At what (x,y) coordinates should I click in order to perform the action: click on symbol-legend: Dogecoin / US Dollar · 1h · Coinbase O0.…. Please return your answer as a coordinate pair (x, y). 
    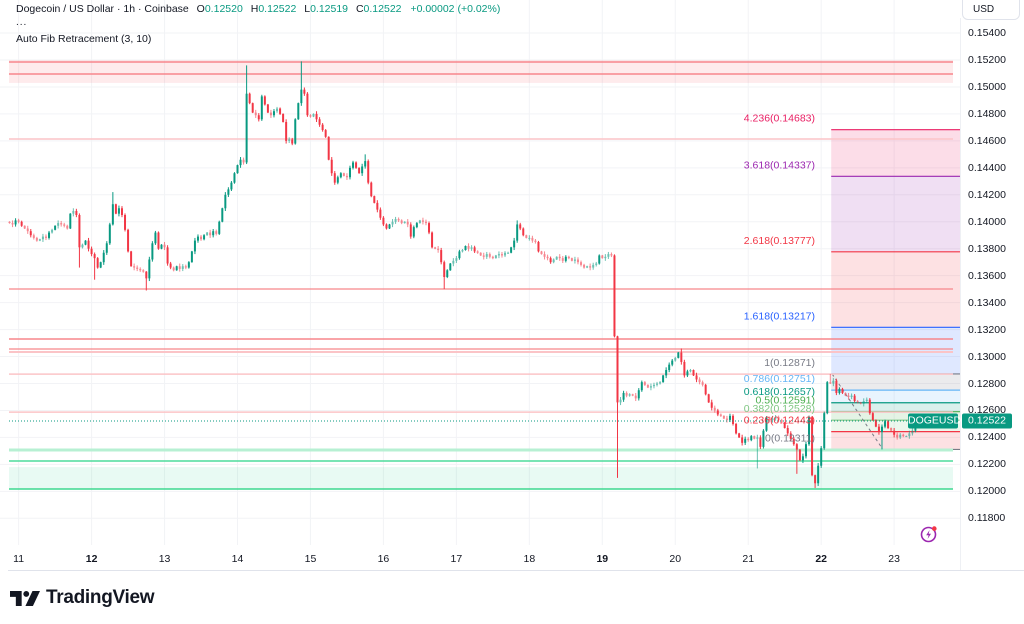
    Looking at the image, I should click on (258, 9).